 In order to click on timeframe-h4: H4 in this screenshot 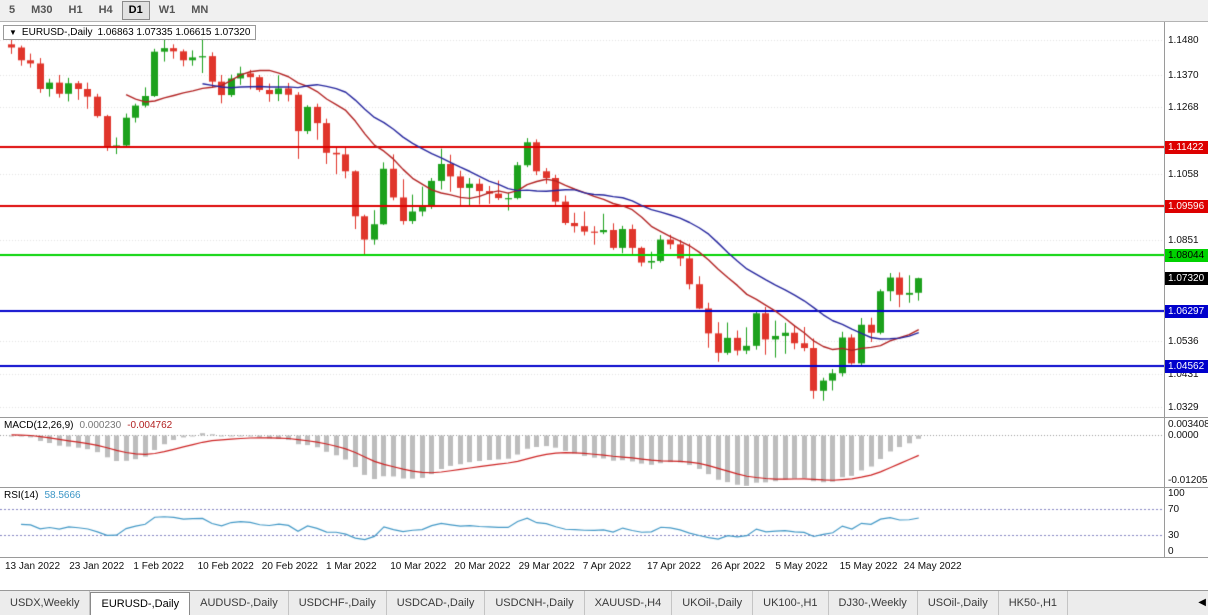, I will do `click(105, 10)`.